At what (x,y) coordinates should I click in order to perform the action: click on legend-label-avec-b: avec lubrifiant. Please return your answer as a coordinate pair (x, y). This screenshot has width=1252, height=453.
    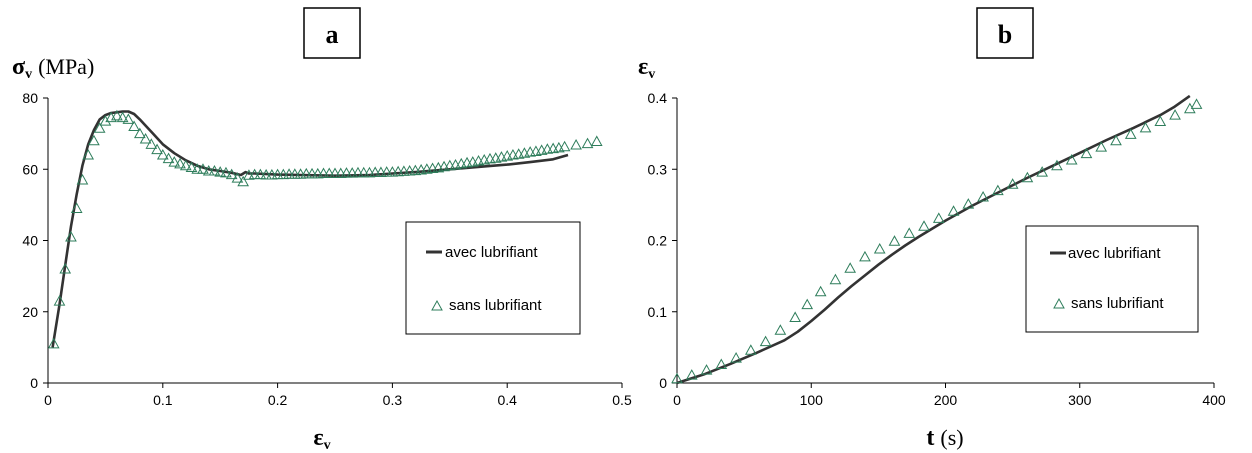
    Looking at the image, I should click on (1114, 253).